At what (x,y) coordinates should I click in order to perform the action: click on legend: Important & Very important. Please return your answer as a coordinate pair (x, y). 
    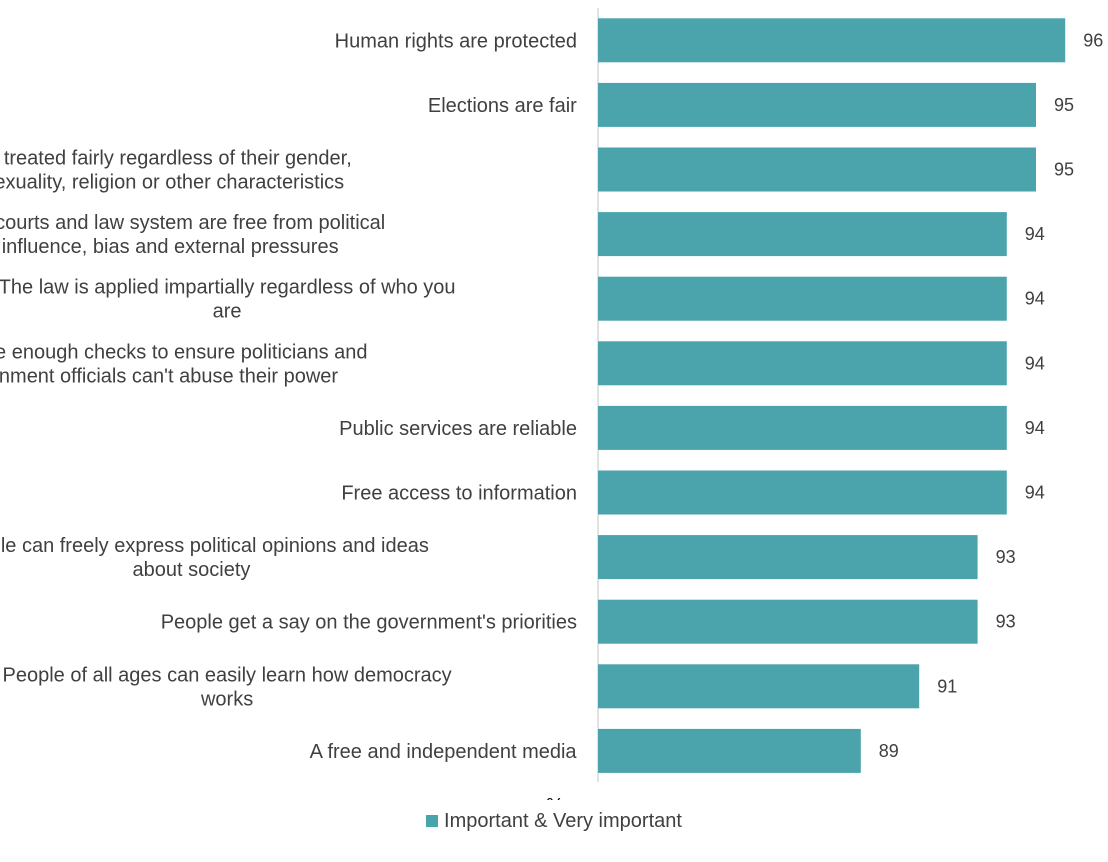
    Looking at the image, I should click on (554, 821).